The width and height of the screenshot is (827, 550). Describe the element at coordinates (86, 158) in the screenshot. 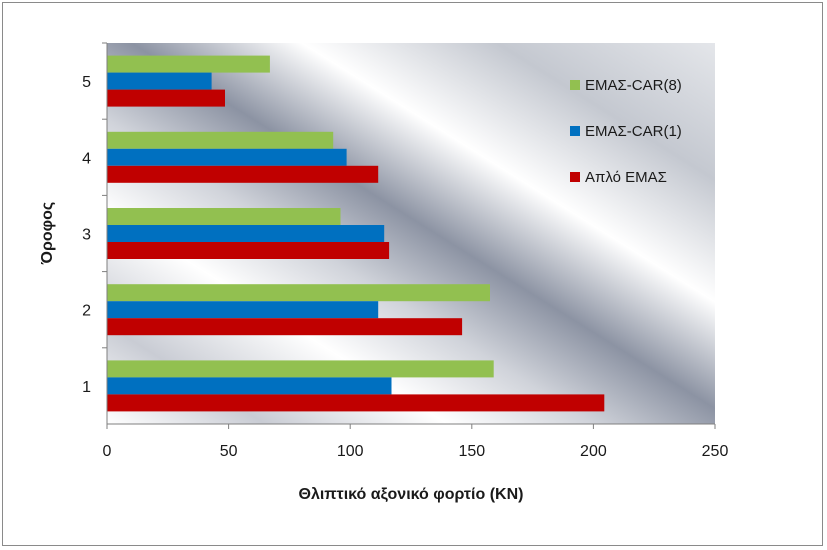

I see `y-tick-label-4: 4` at that location.